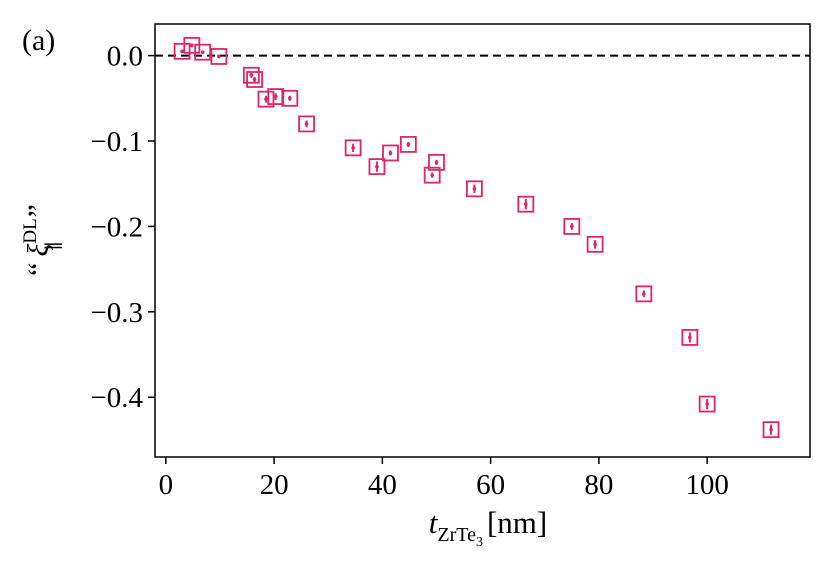  What do you see at coordinates (382, 485) in the screenshot?
I see `x-tick-label: 40` at bounding box center [382, 485].